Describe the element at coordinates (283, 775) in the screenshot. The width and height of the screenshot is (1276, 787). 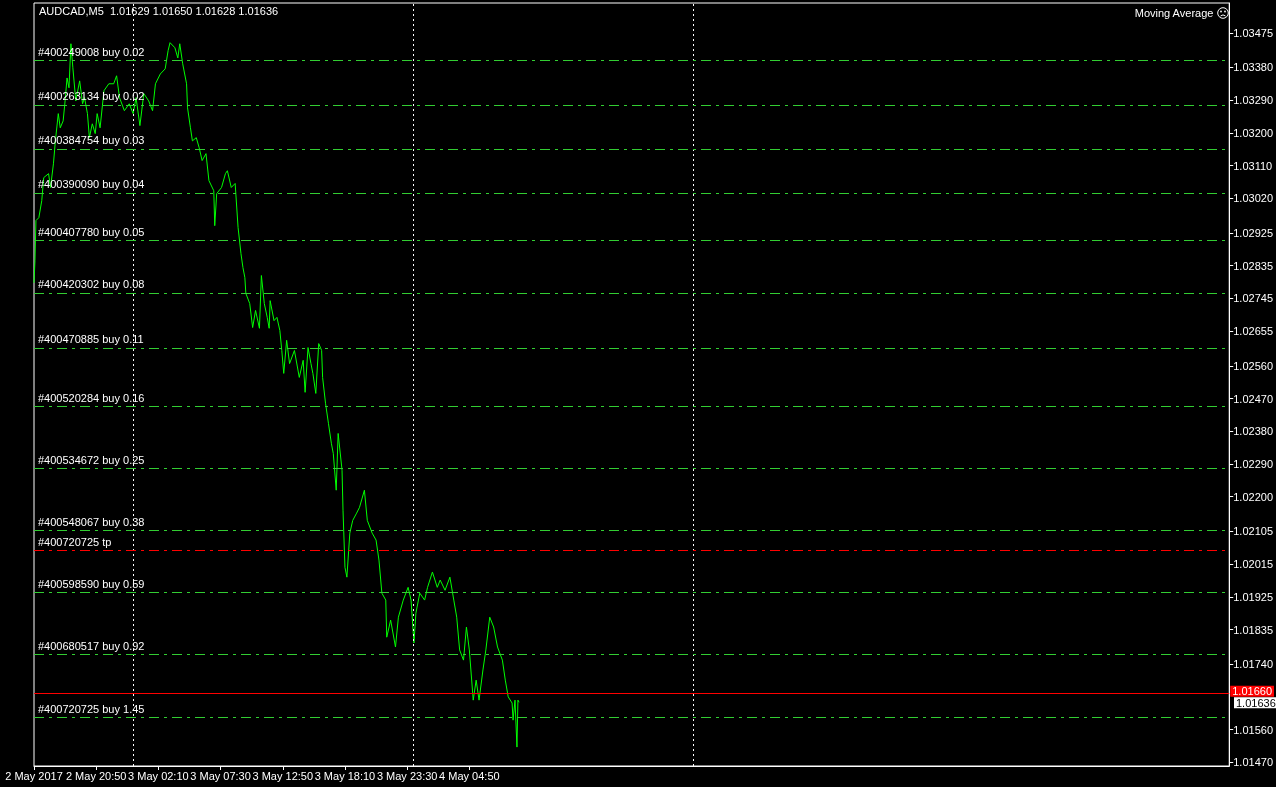
I see `x-tick-label: 3 May 12:50` at that location.